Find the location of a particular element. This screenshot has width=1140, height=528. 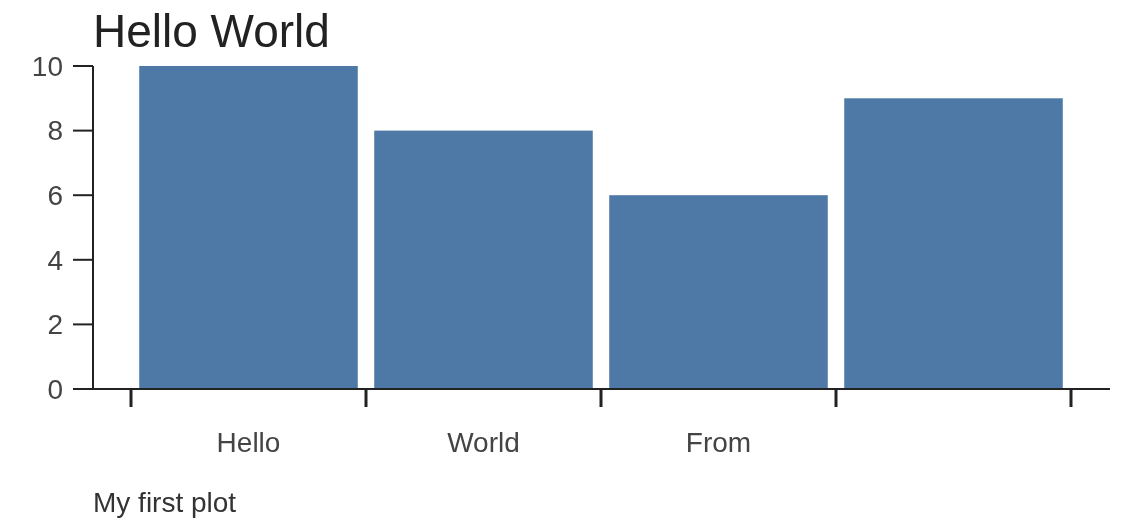

y-tick-label: 8 is located at coordinates (55, 131).